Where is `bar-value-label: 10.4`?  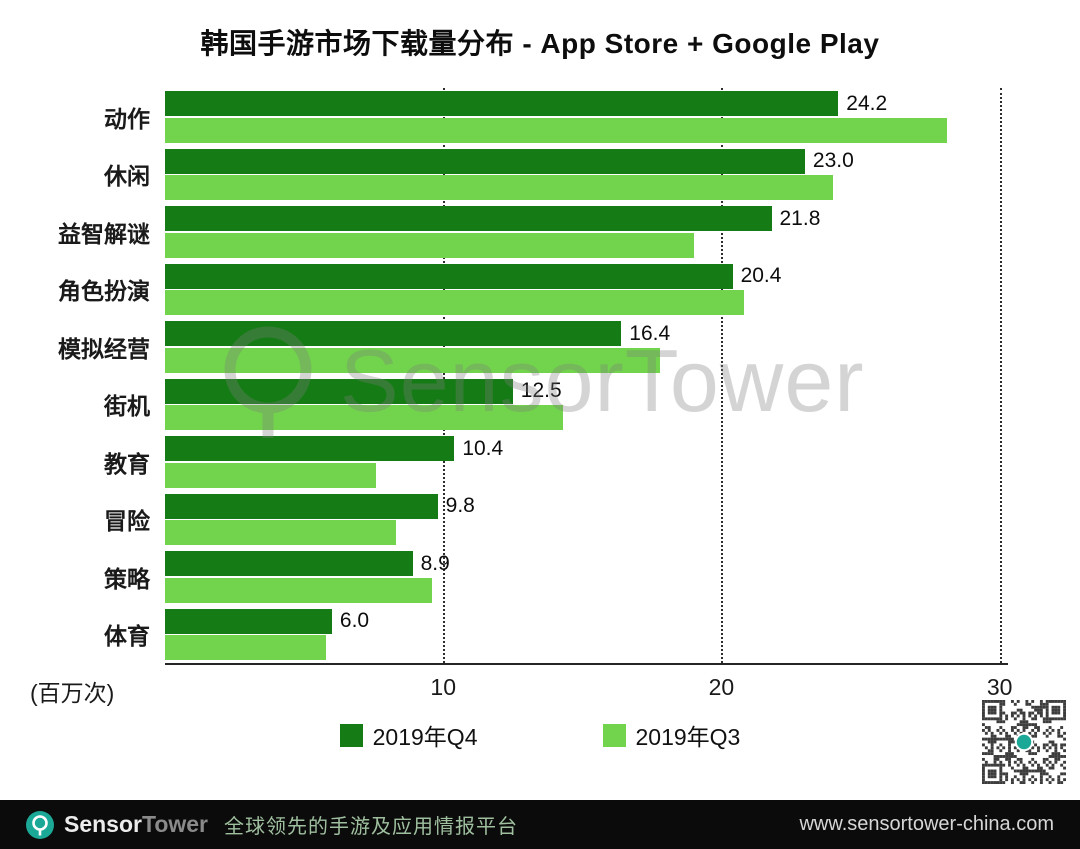
bar-value-label: 10.4 is located at coordinates (483, 448).